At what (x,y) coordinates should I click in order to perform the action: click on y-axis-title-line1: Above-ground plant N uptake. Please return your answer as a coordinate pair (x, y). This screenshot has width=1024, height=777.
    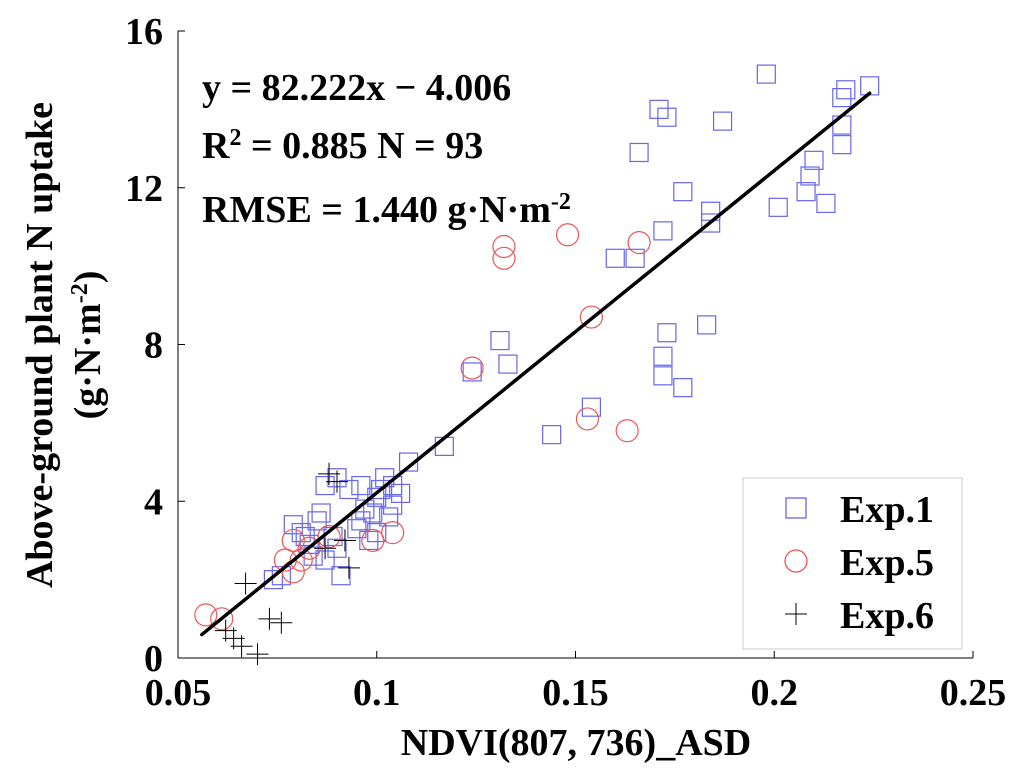
    Looking at the image, I should click on (40, 345).